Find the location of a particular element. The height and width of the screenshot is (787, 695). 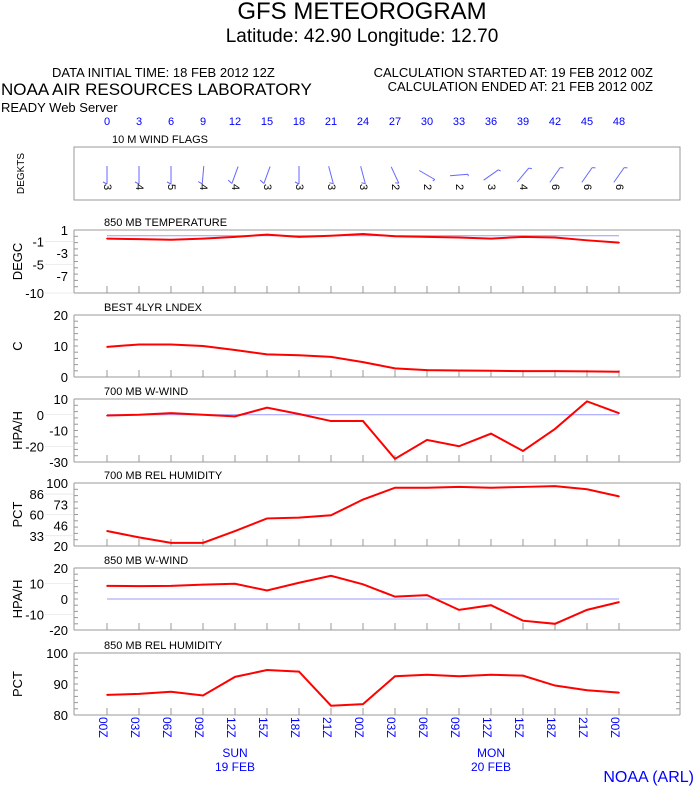

hour-label: 33 is located at coordinates (459, 122).